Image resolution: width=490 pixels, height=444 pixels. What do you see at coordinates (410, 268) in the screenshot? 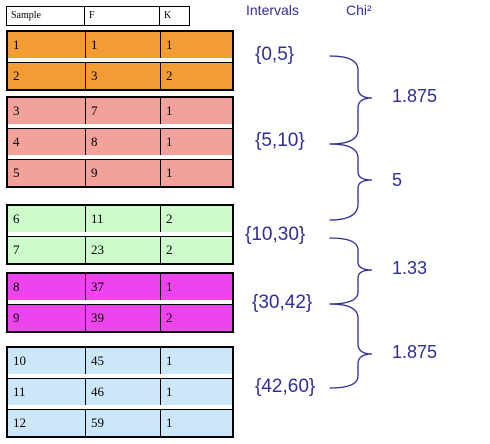
I see `chi-value: 1.33` at bounding box center [410, 268].